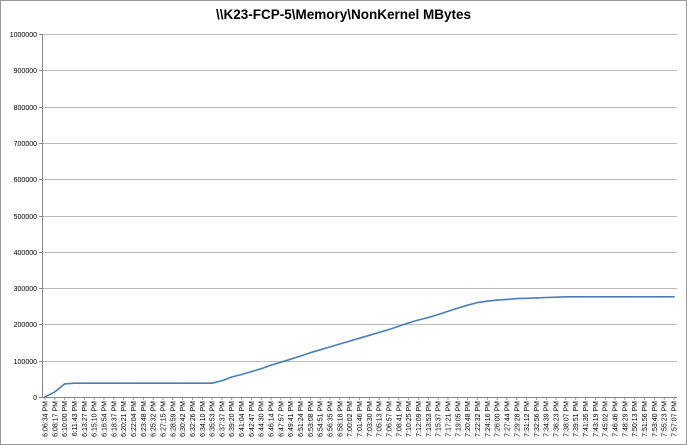 This screenshot has height=445, width=687. I want to click on x-tick-label: 7:48:29 PM, so click(625, 419).